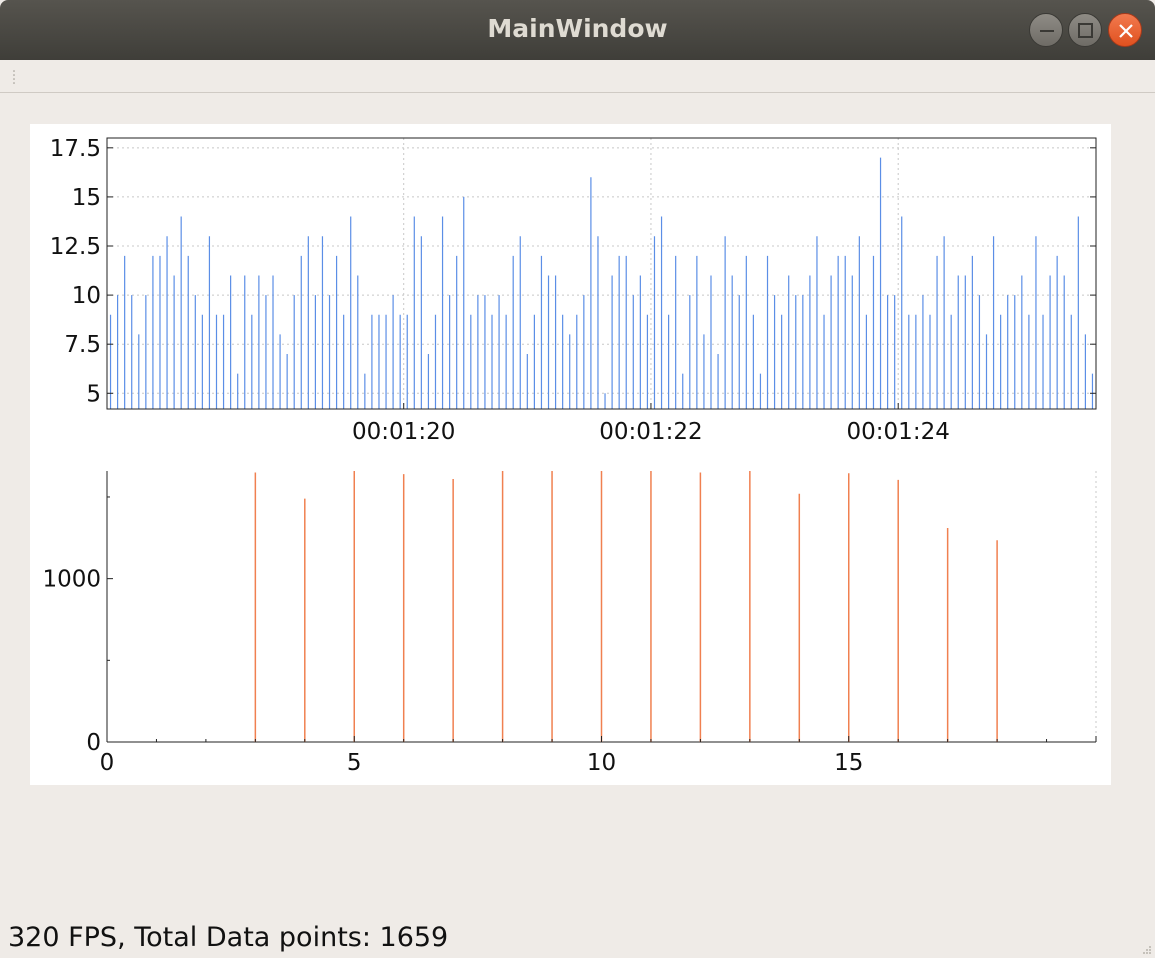  Describe the element at coordinates (75, 149) in the screenshot. I see `top-y-tick-label: 17.5` at that location.